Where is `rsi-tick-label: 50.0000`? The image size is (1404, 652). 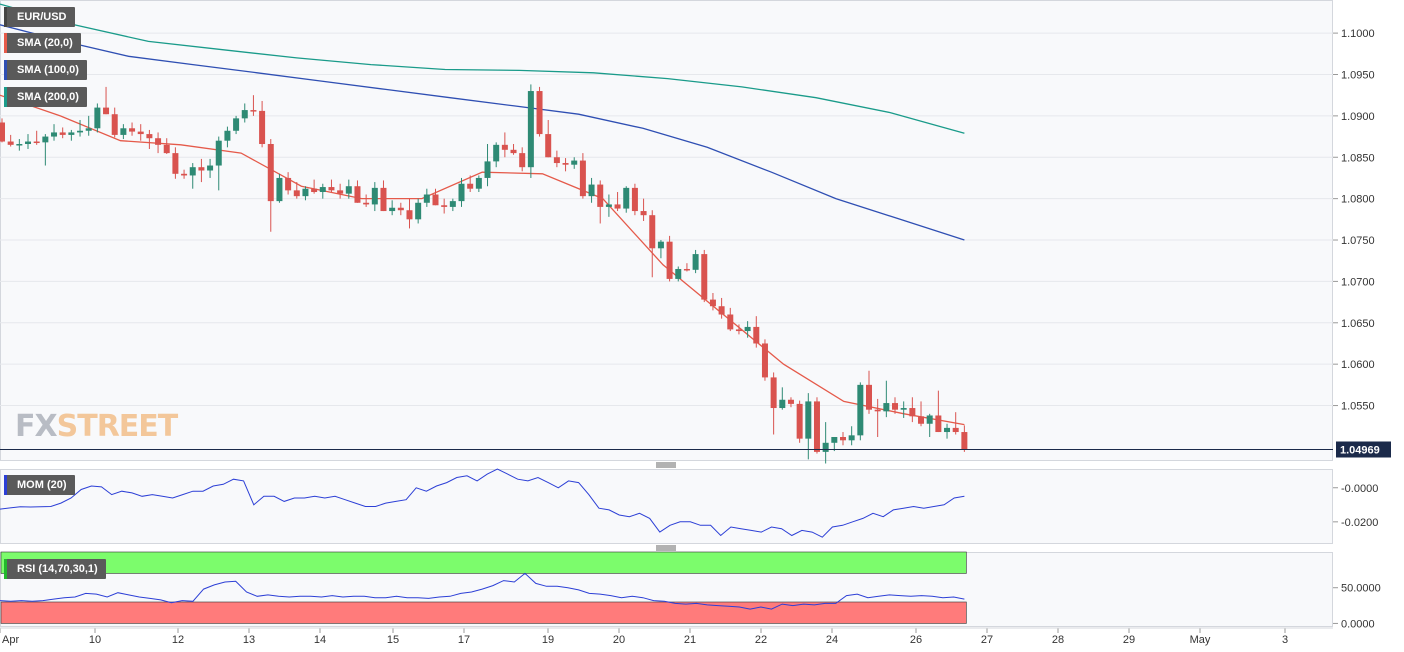
rsi-tick-label: 50.0000 is located at coordinates (1361, 589).